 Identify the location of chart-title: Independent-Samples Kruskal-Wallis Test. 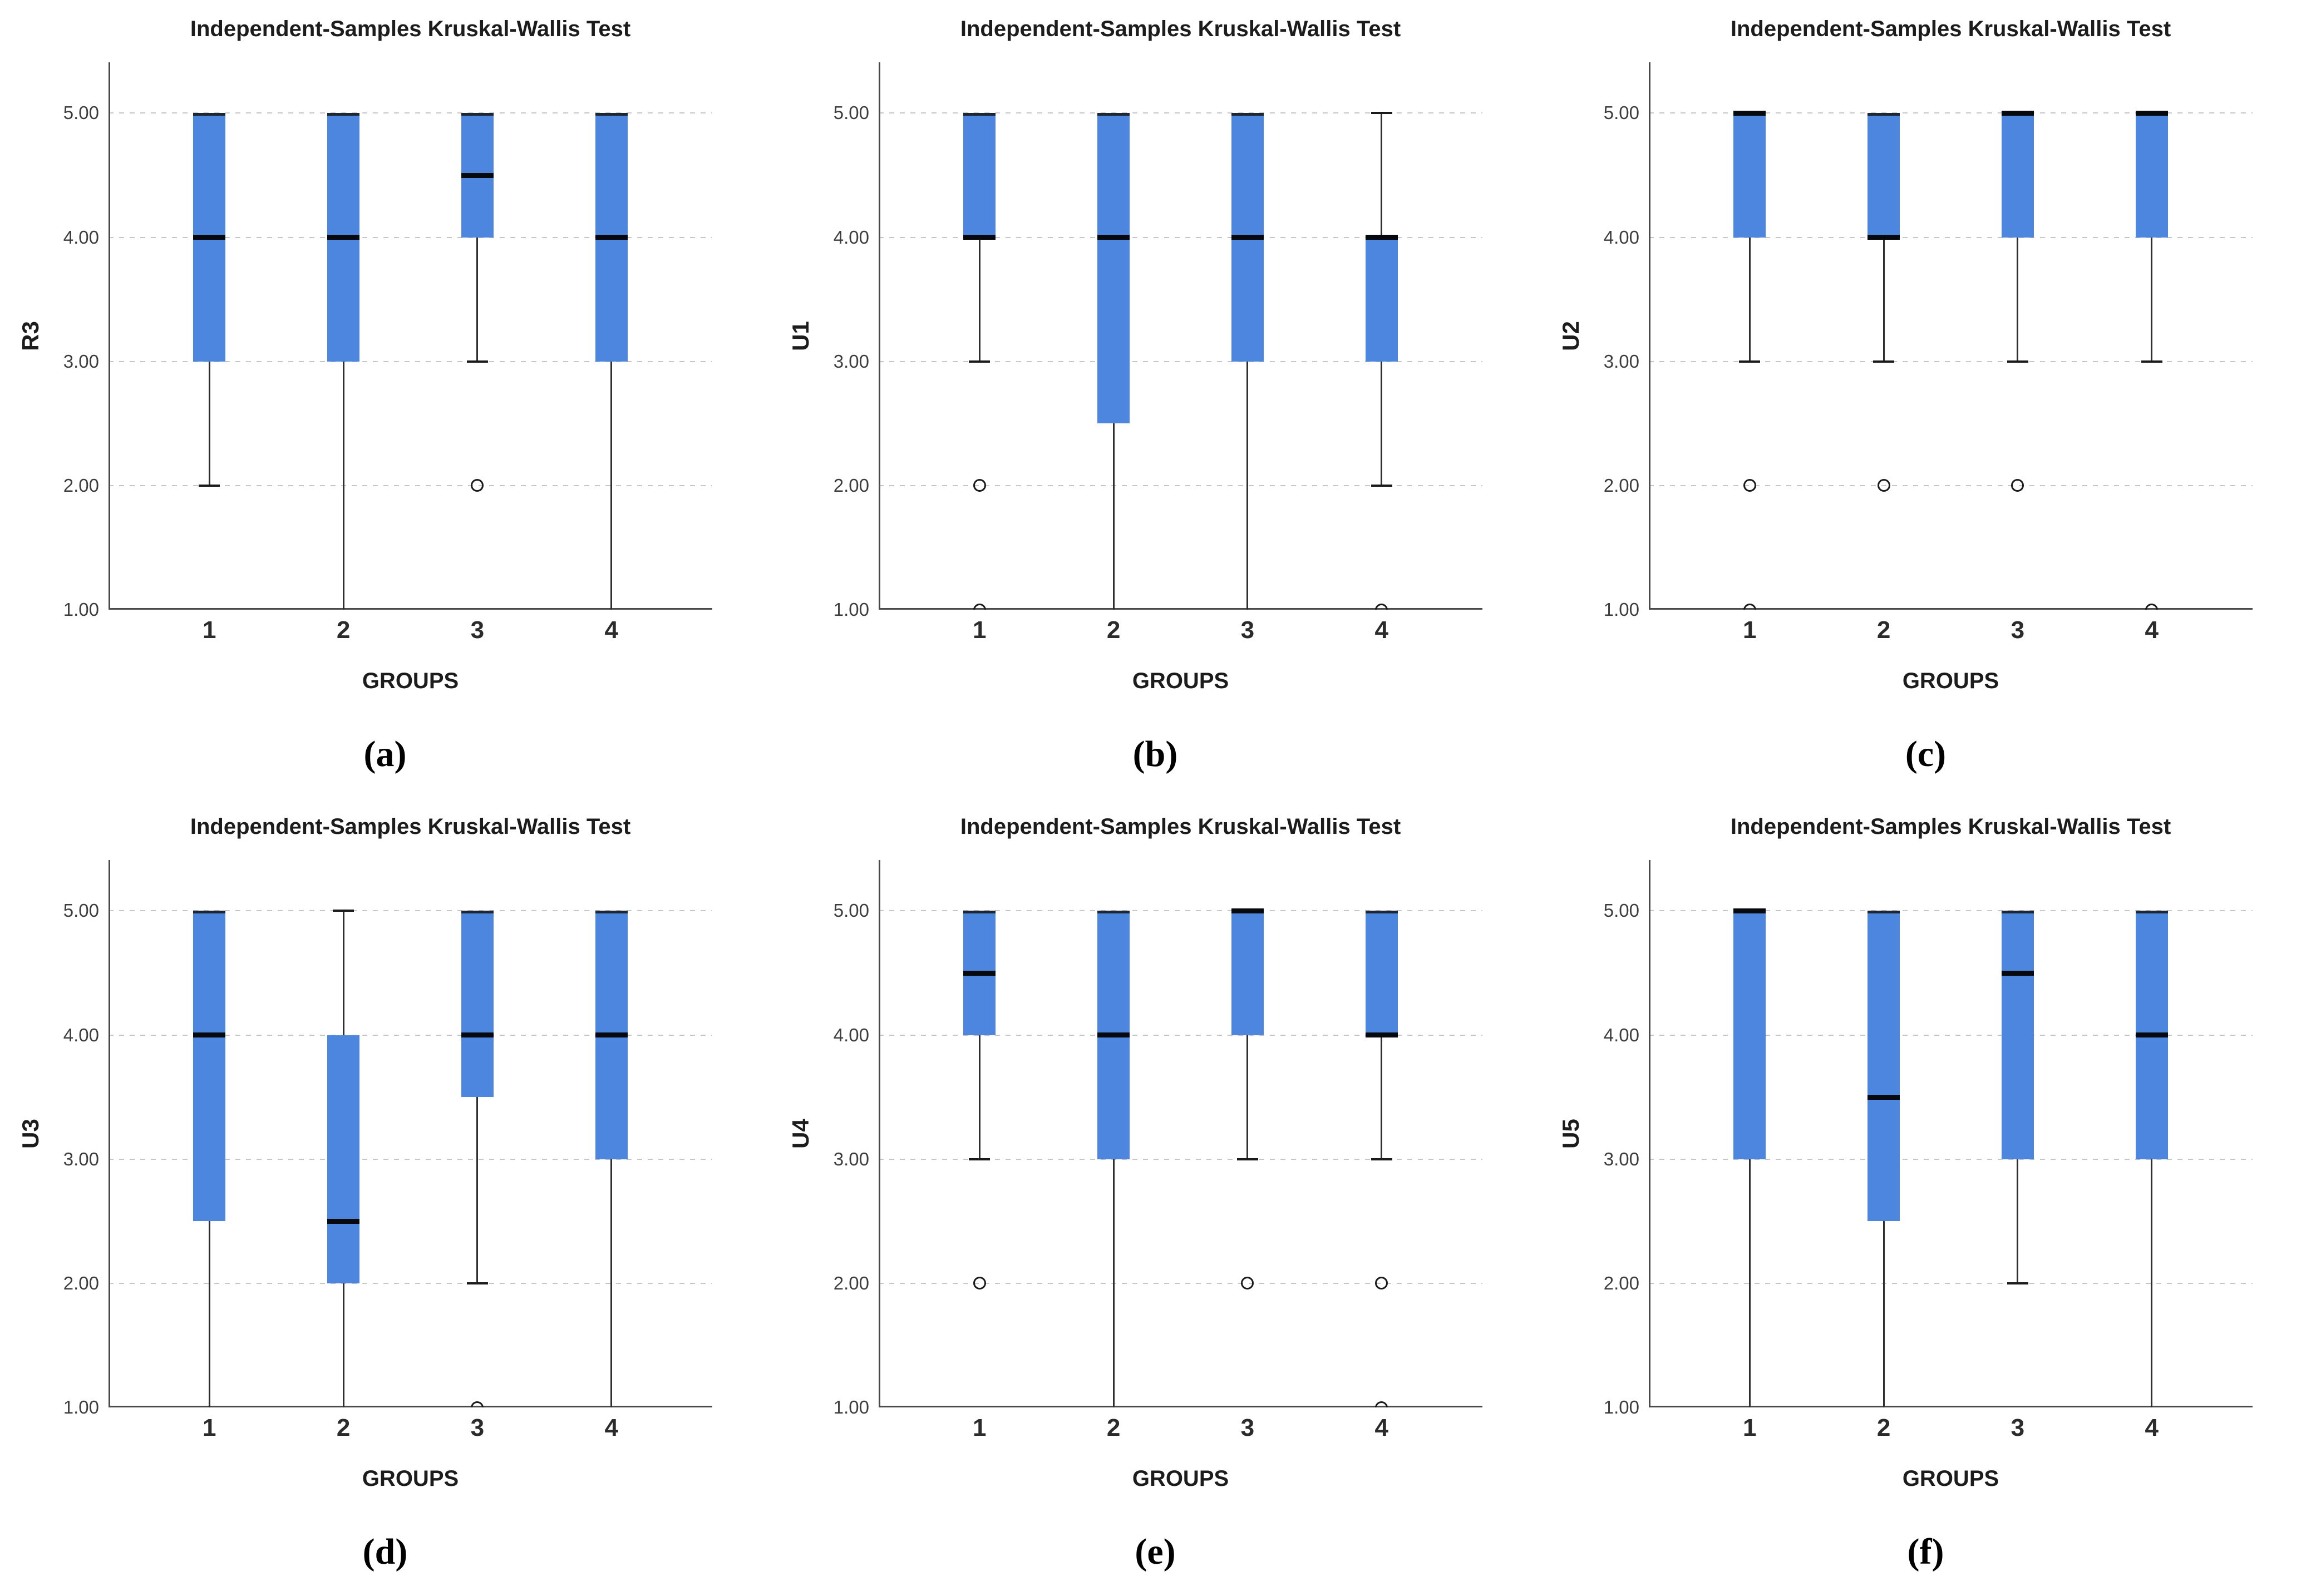
(1950, 826).